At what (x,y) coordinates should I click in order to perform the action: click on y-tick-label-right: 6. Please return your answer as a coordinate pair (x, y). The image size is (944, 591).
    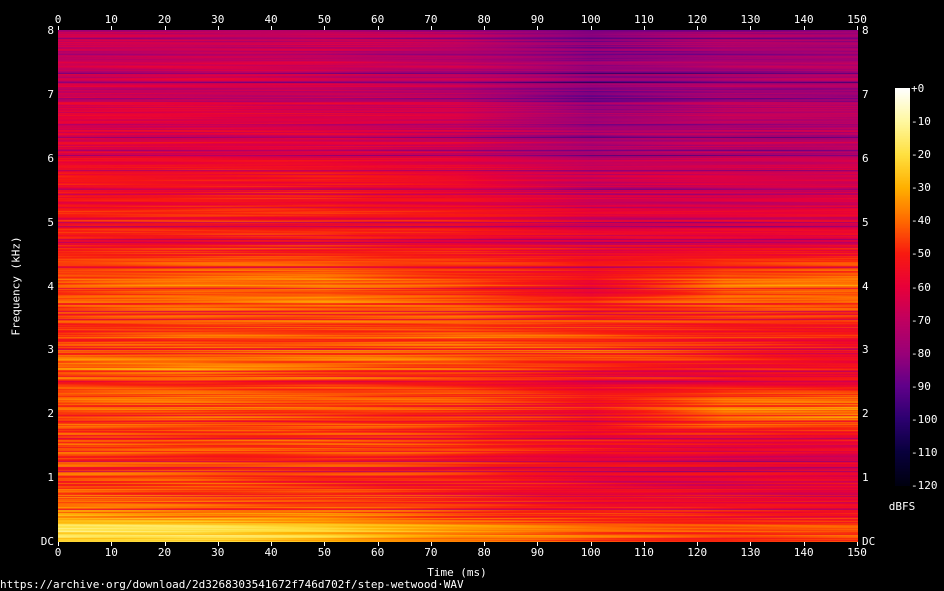
    Looking at the image, I should click on (865, 158).